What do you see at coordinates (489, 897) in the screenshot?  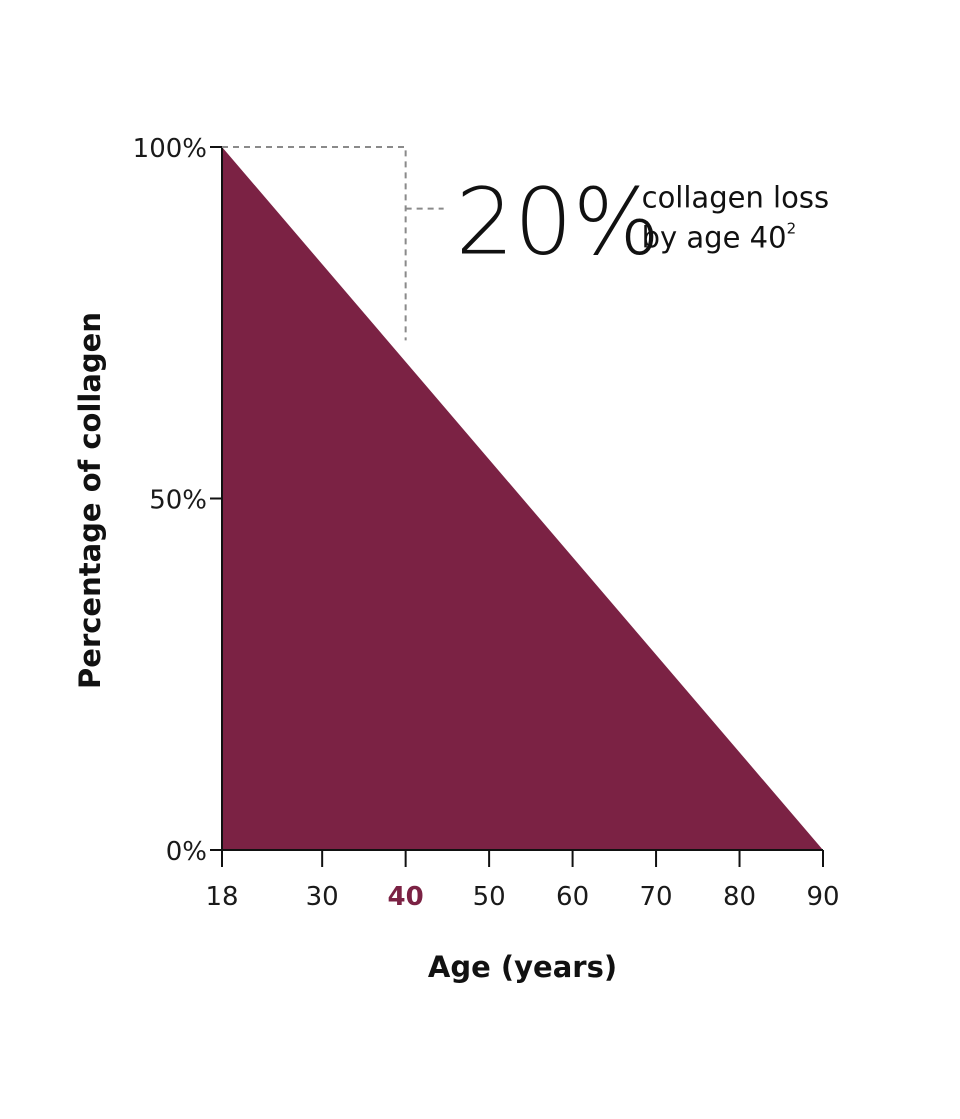 I see `x-tick-label: 50` at bounding box center [489, 897].